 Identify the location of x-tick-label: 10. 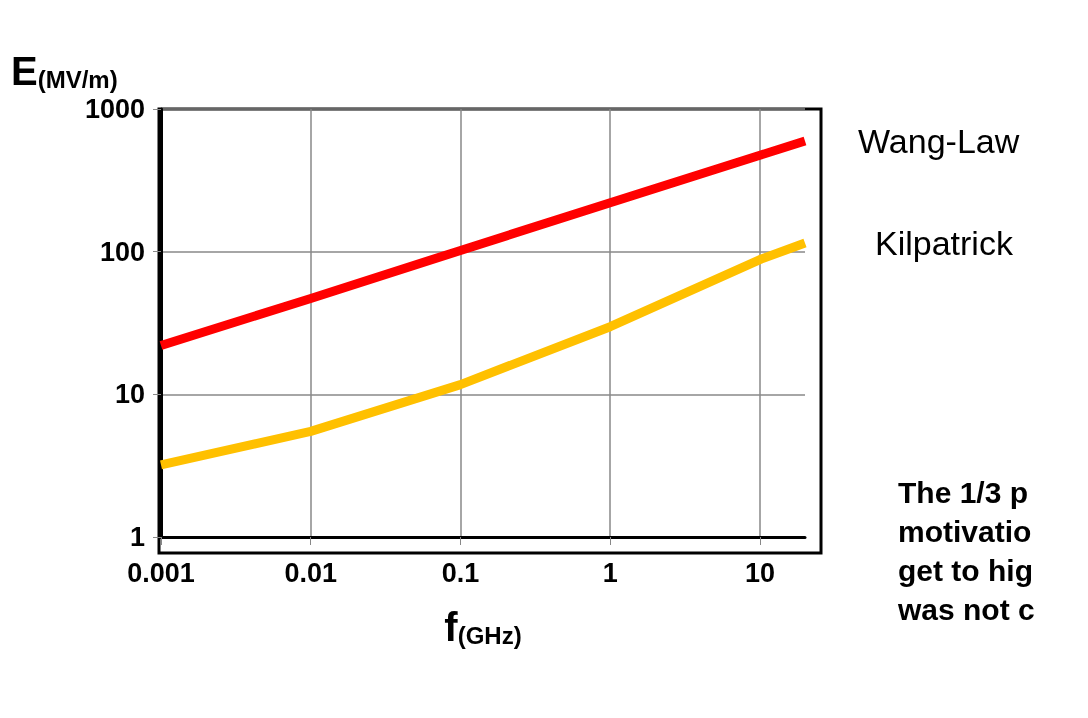
(759, 572).